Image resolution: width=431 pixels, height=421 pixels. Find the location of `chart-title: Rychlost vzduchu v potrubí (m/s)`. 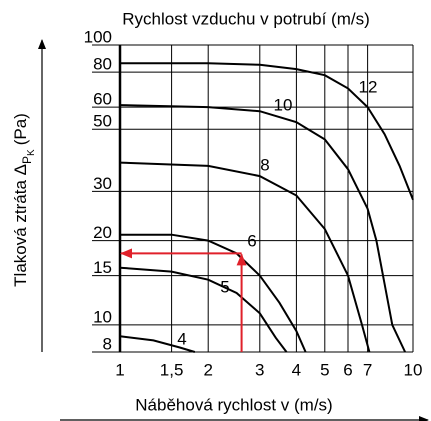

chart-title: Rychlost vzduchu v potrubí (m/s) is located at coordinates (246, 18).